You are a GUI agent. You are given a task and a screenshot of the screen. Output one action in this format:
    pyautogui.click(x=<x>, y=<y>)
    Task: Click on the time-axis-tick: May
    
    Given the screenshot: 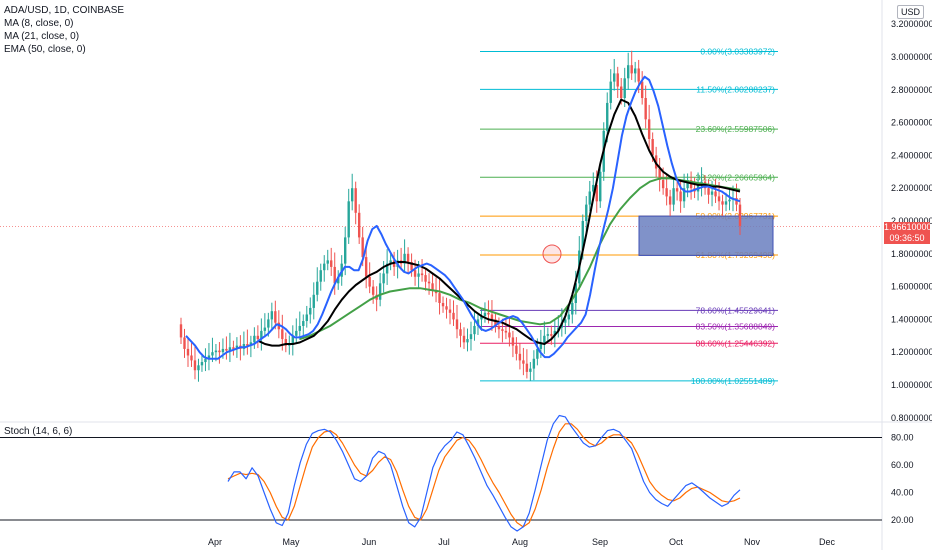 What is the action you would take?
    pyautogui.click(x=291, y=542)
    